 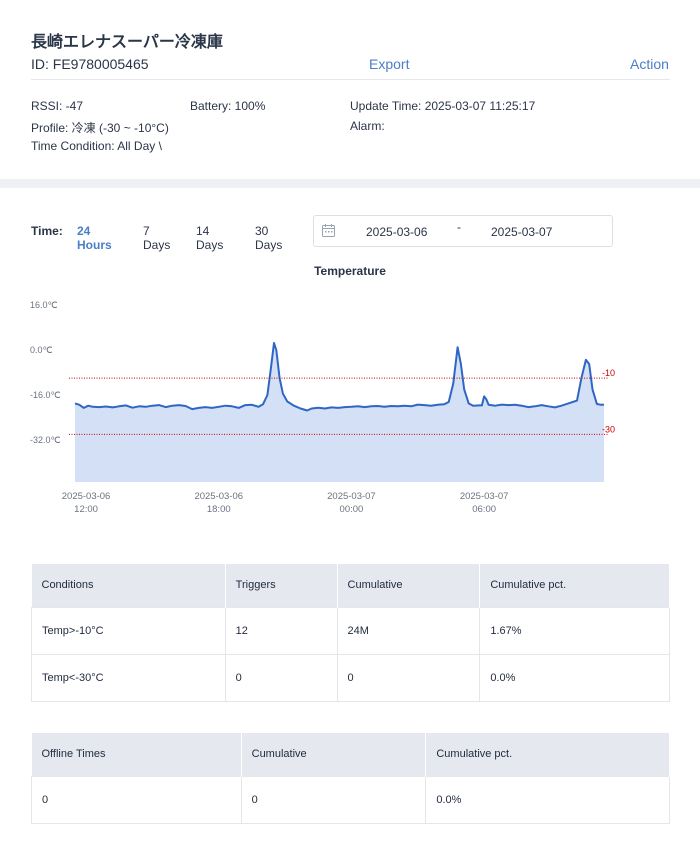 I want to click on time-option-24-hours: 24 Hours, so click(x=94, y=238).